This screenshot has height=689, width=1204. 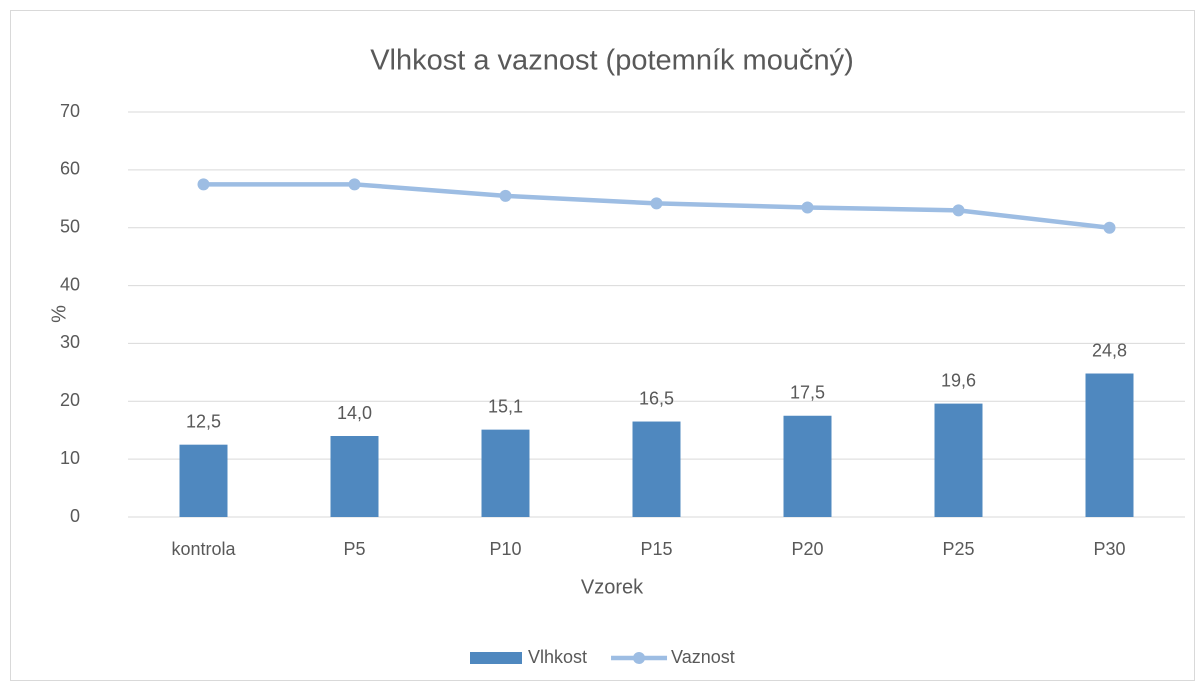 I want to click on x-tick-label: P20, so click(x=807, y=549).